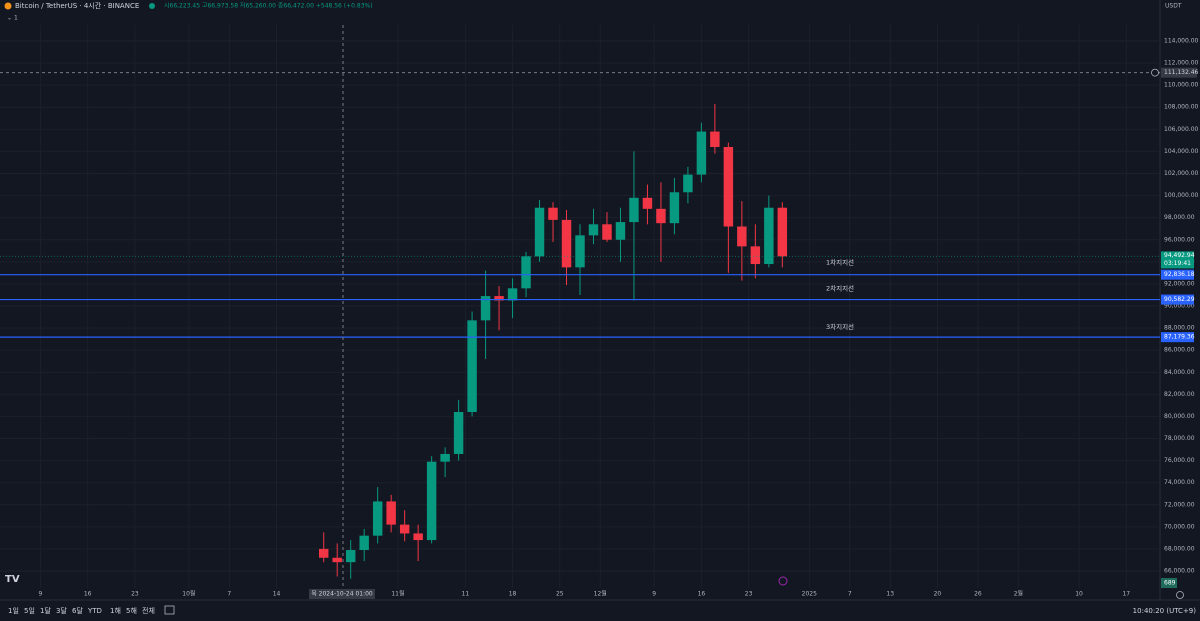 The width and height of the screenshot is (1200, 621). I want to click on y-tick-label: 102,000.00, so click(1181, 173).